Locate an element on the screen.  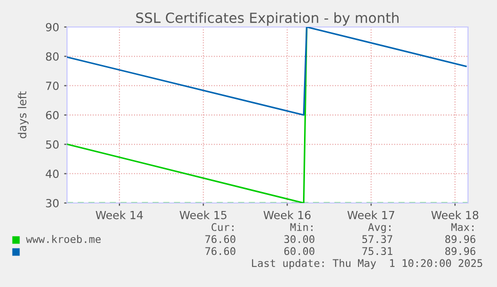
legend-label: www.kroeb.me is located at coordinates (63, 239).